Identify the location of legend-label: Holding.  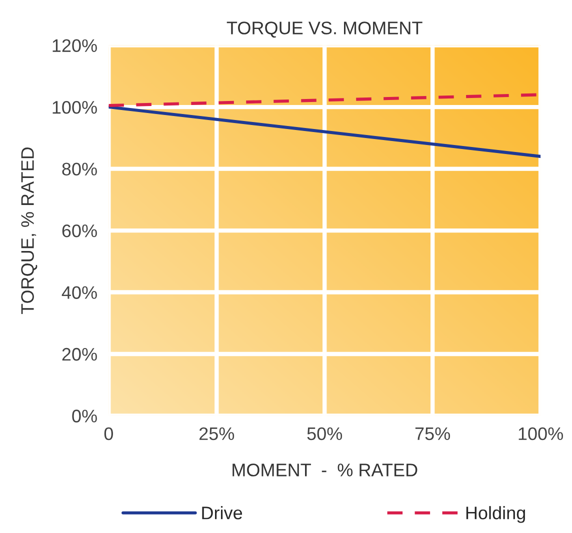
(495, 514).